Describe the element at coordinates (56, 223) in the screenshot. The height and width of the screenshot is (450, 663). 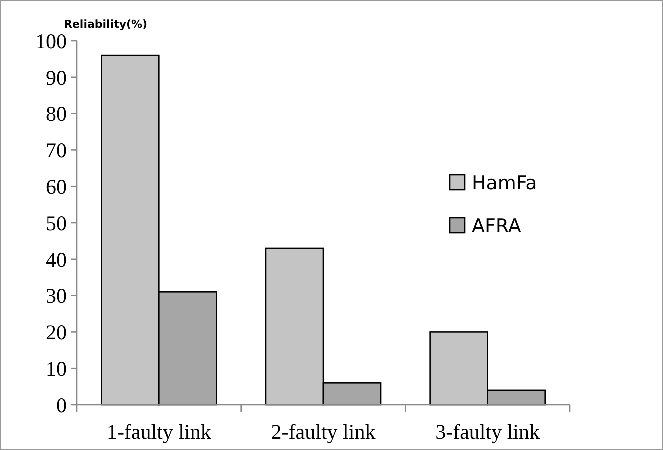
I see `y-tick-label: 50` at that location.